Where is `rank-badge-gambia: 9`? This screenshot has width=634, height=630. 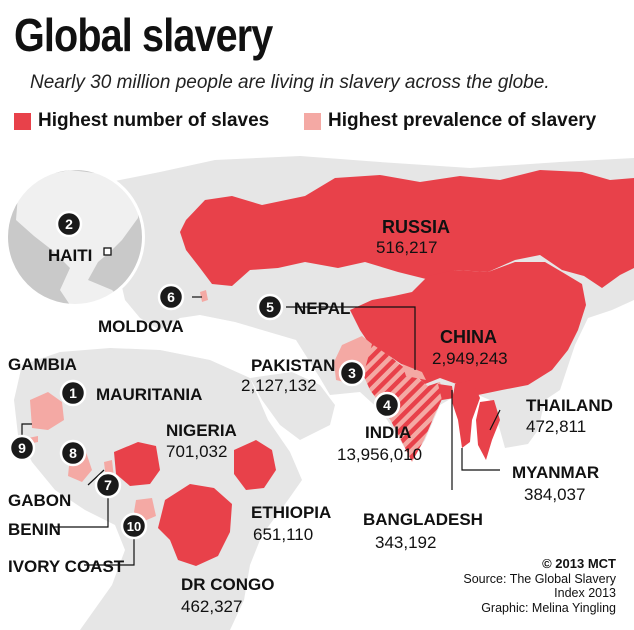 rank-badge-gambia: 9 is located at coordinates (22, 448).